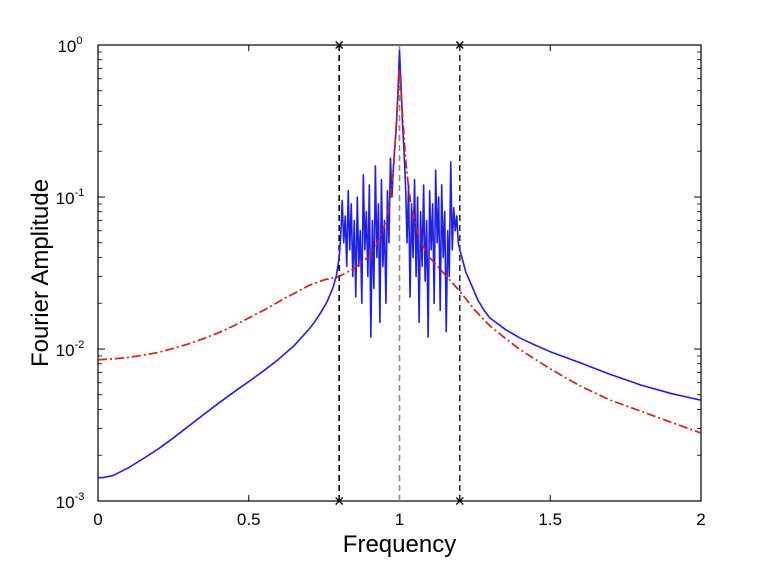 This screenshot has width=775, height=581. I want to click on x-tick-label: 2, so click(700, 519).